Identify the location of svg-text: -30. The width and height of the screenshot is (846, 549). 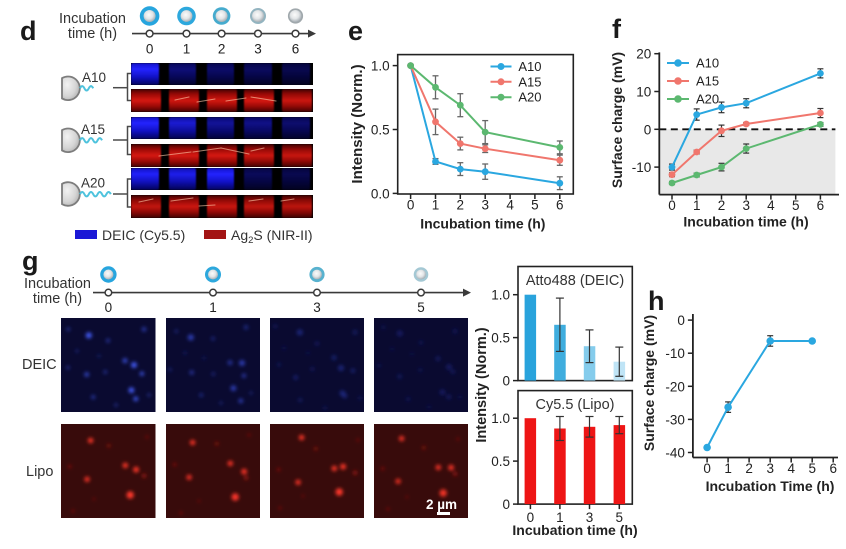
(675, 419).